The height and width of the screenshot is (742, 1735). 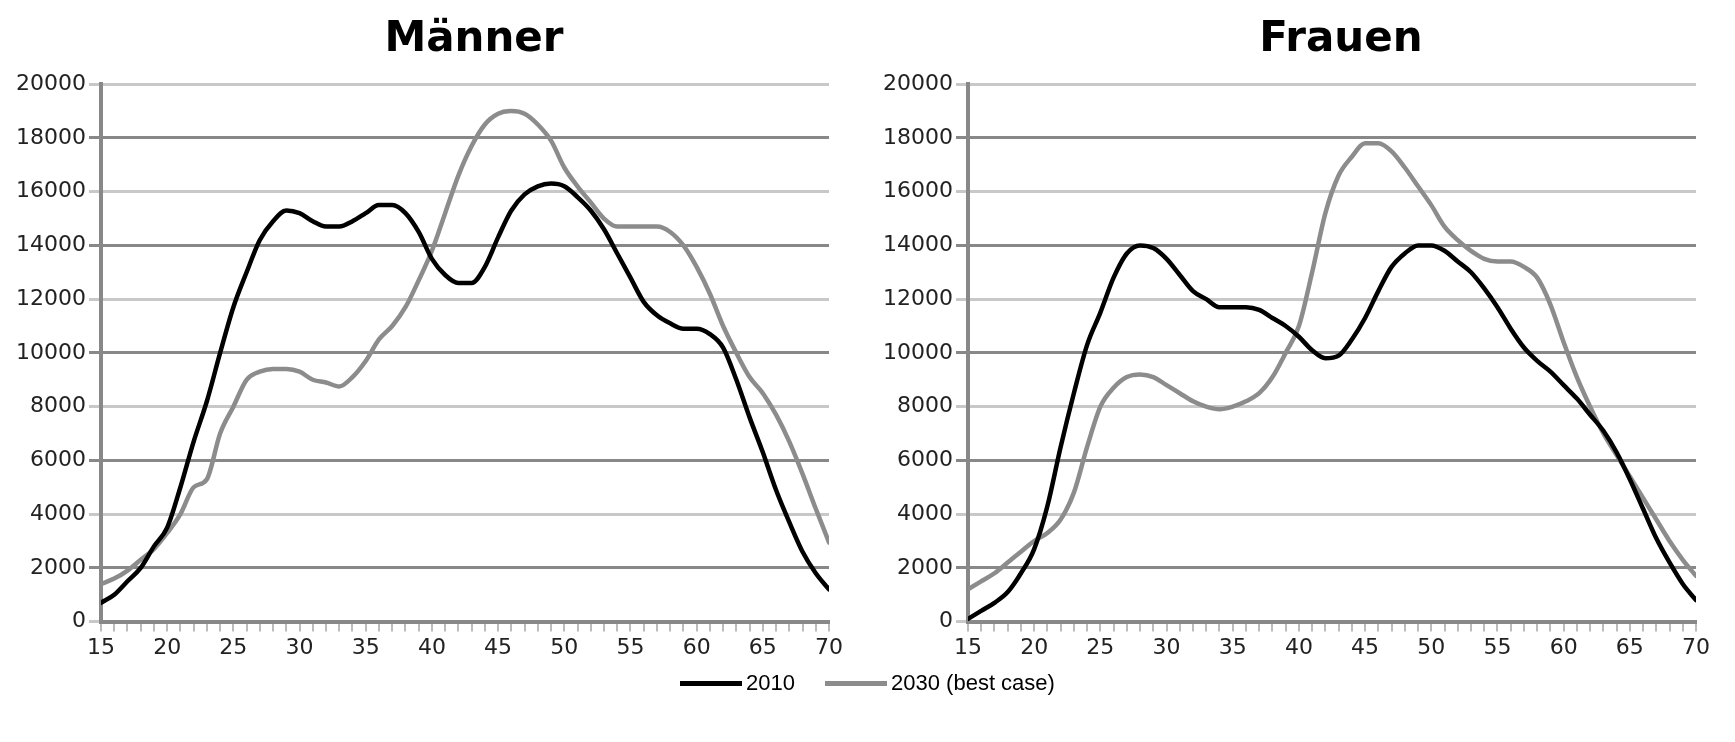 What do you see at coordinates (1340, 37) in the screenshot?
I see `chart-title: Frauen` at bounding box center [1340, 37].